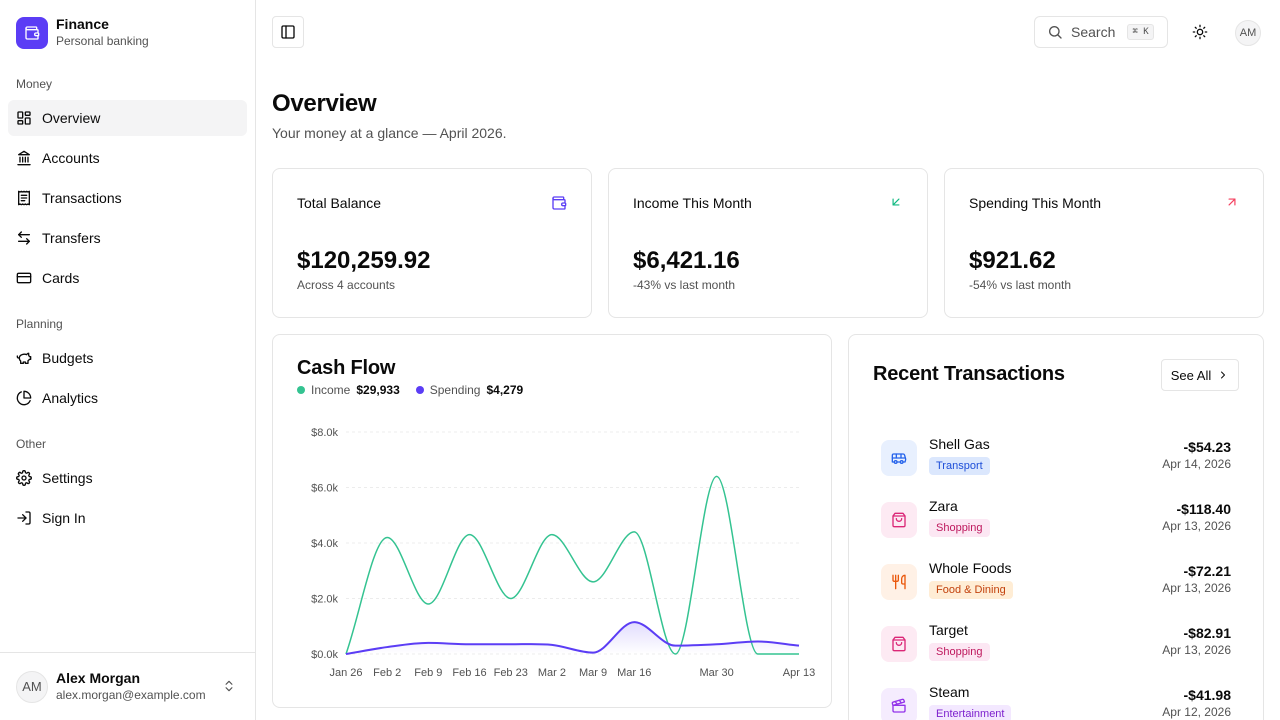 The width and height of the screenshot is (1280, 720). Describe the element at coordinates (899, 582) in the screenshot. I see `utensils-icon` at that location.